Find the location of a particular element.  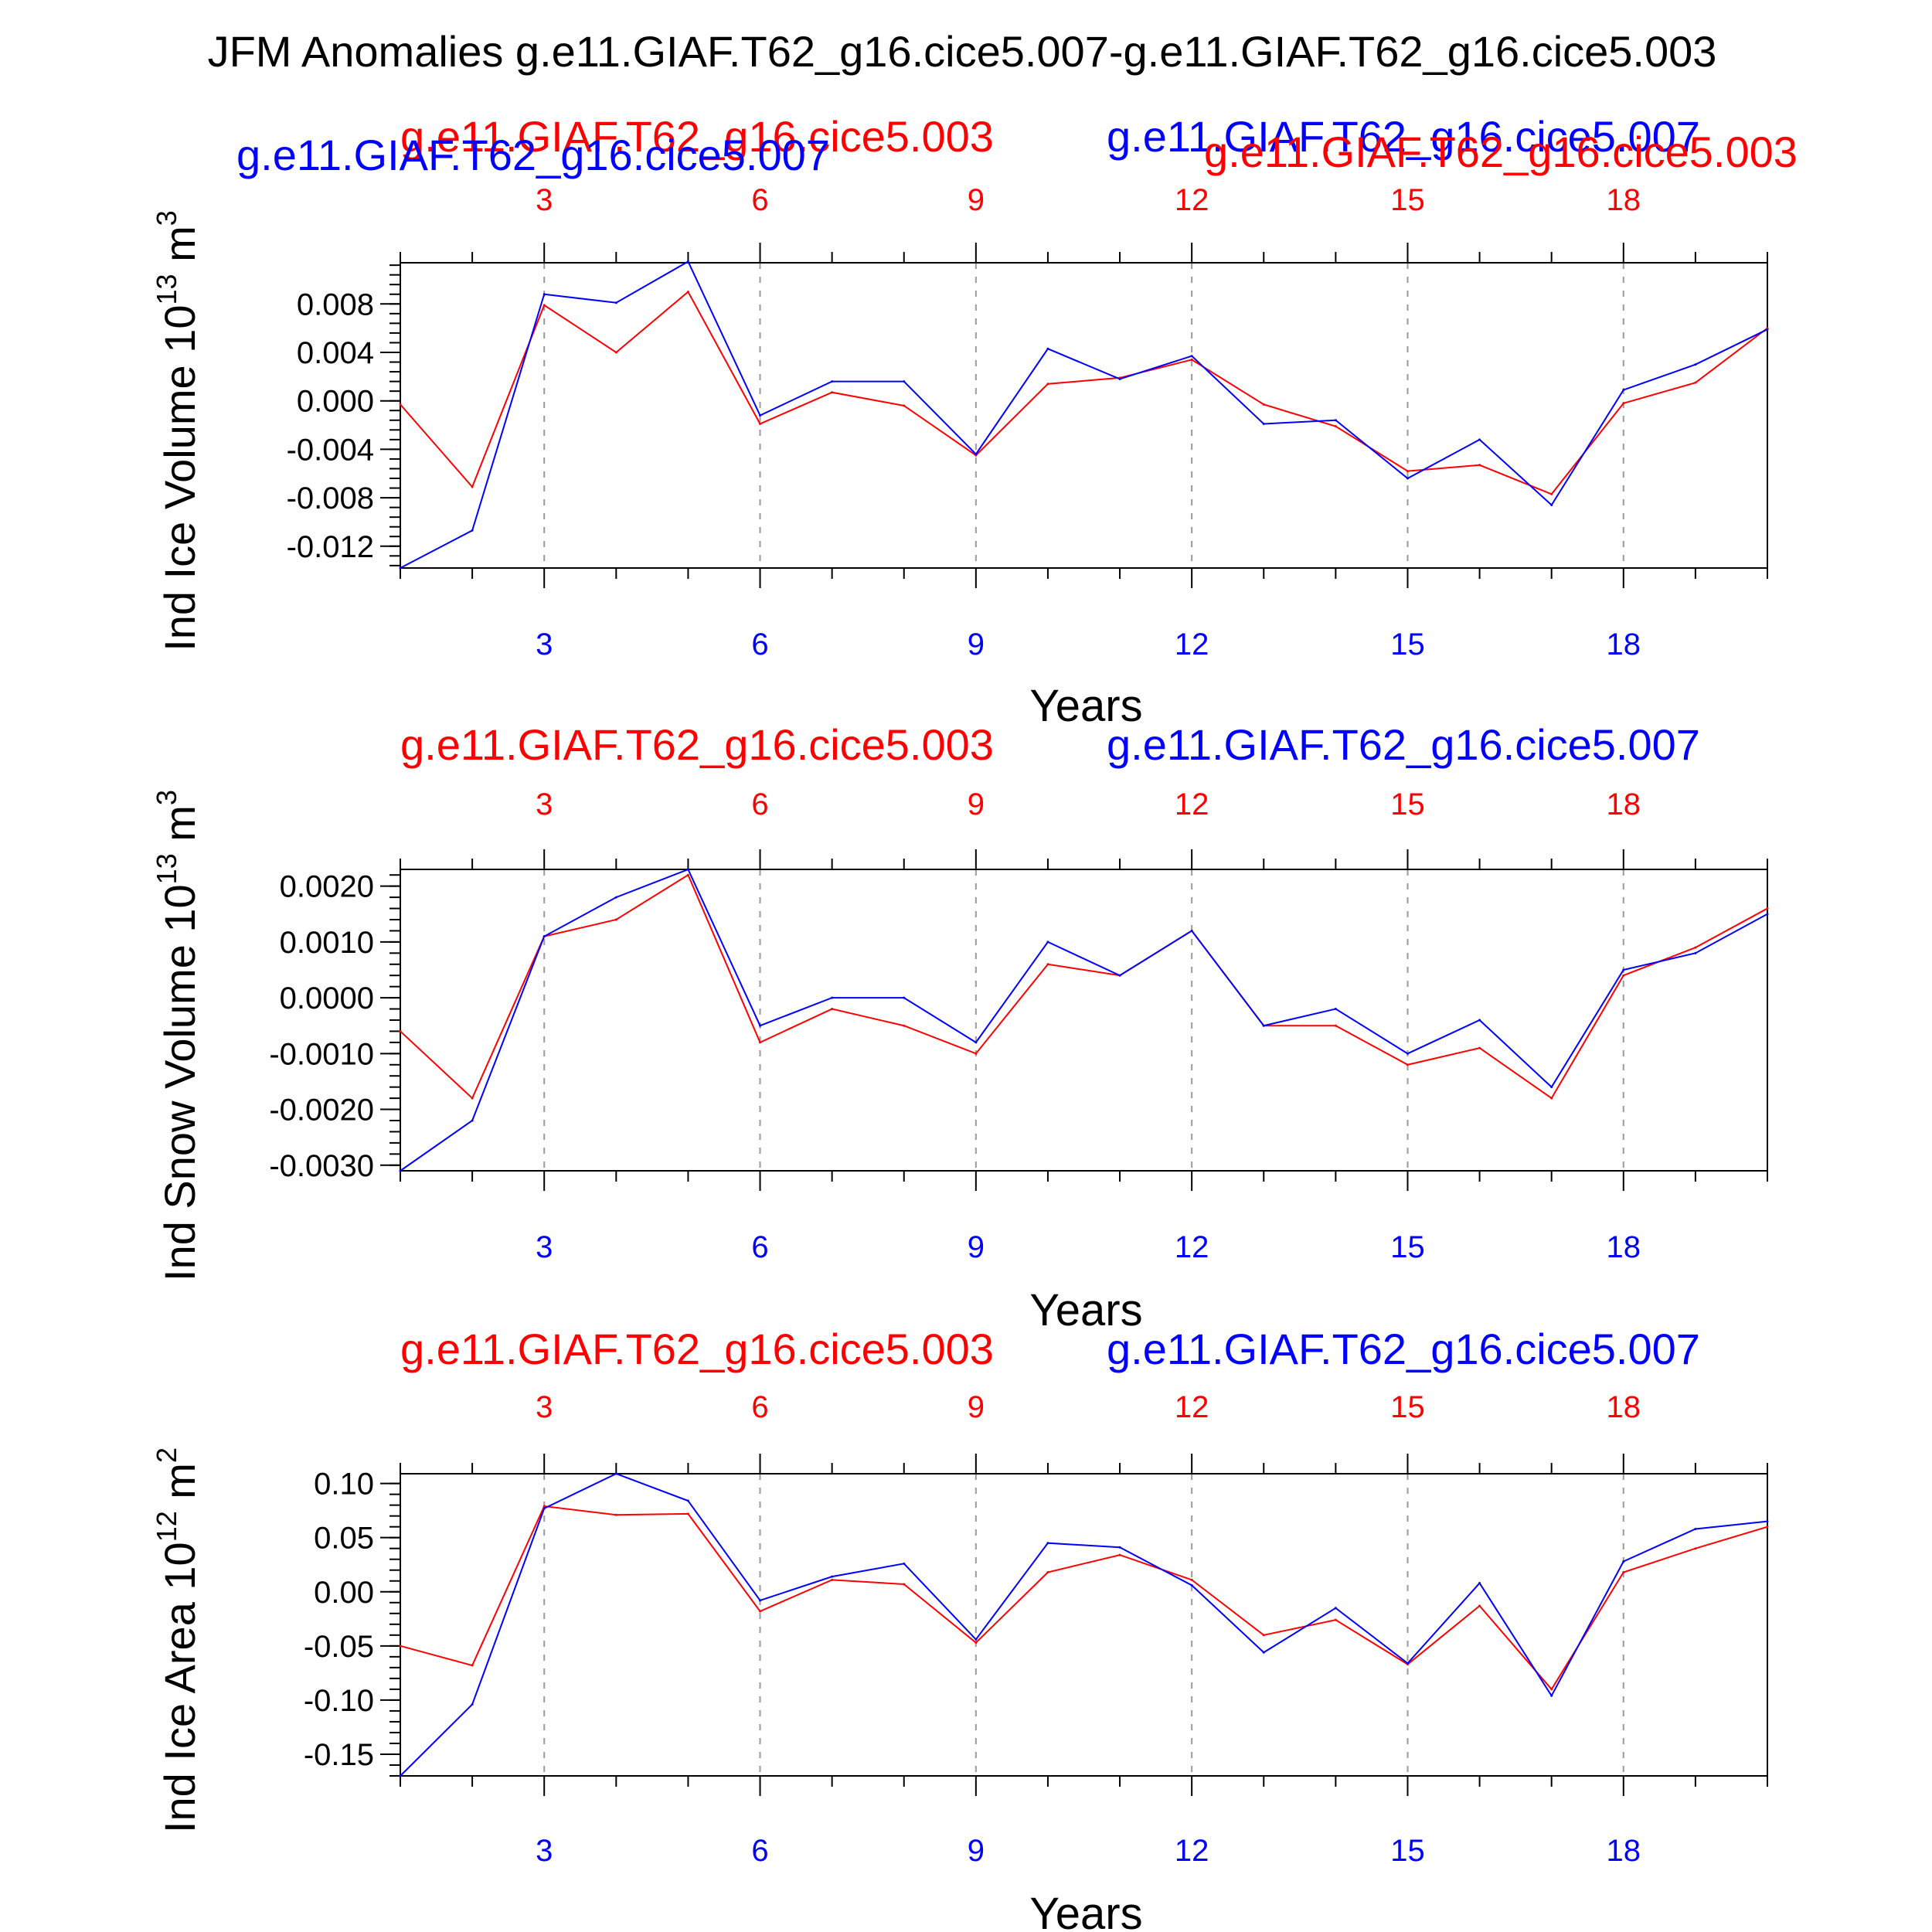

y-axis-label: Ind Ice Volume 1013 m3 is located at coordinates (177, 431).